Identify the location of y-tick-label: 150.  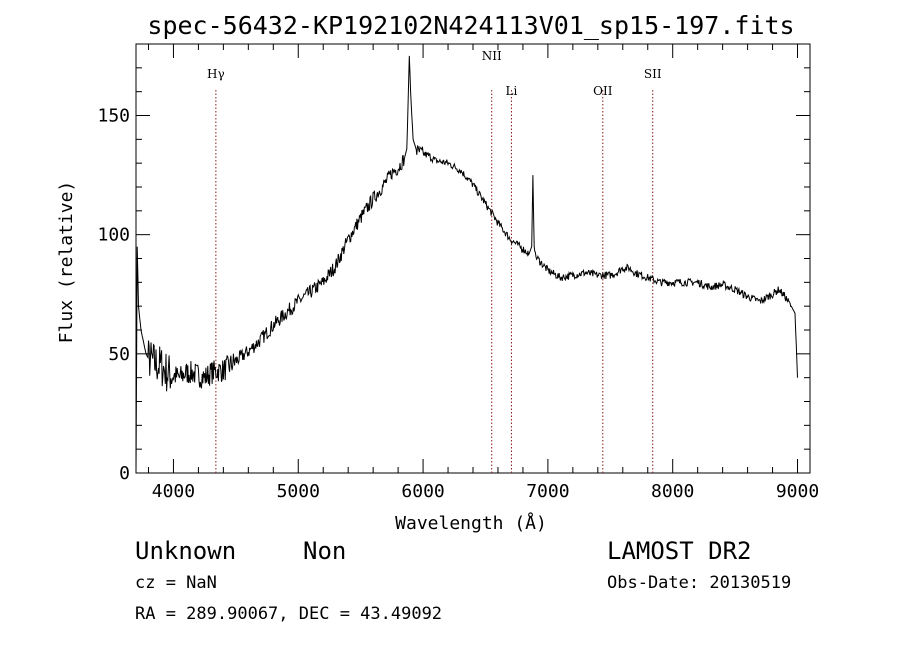
(113, 116).